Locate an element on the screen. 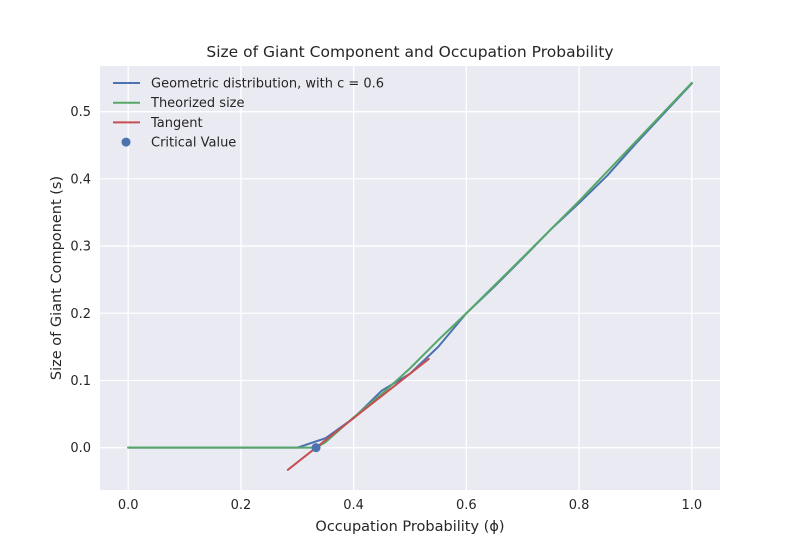 Image resolution: width=800 pixels, height=550 pixels. series-line-tangent is located at coordinates (358, 414).